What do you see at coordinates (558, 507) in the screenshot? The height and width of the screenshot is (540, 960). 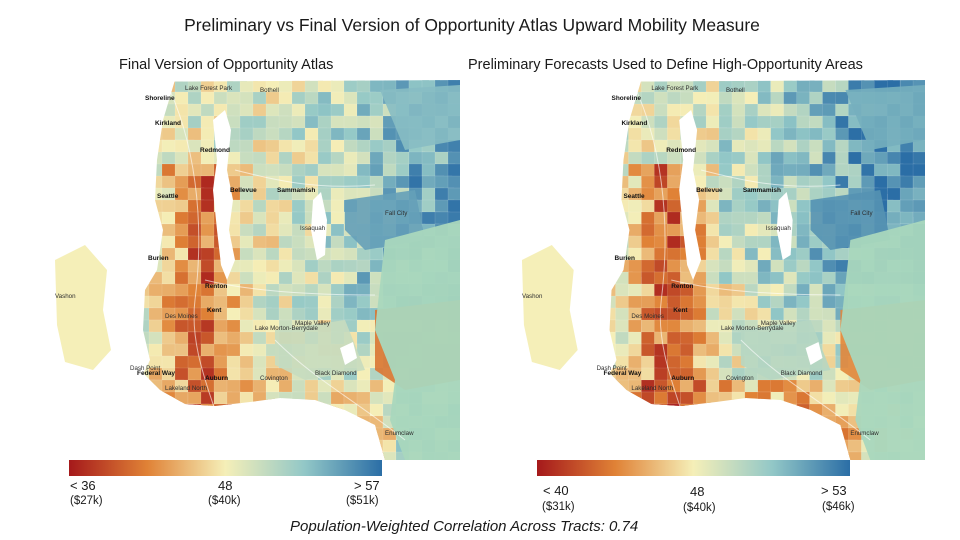 I see `right-legend-low-income: ($31k)` at bounding box center [558, 507].